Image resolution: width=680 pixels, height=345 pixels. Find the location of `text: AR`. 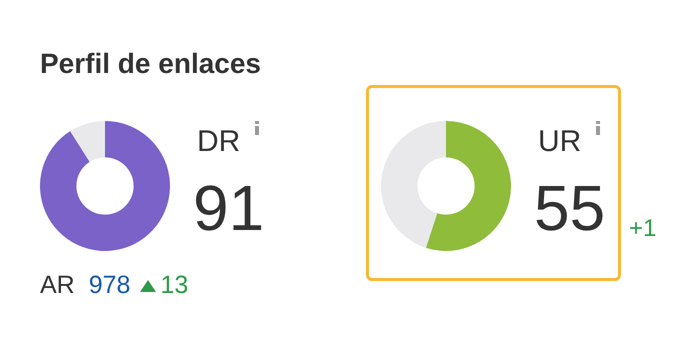

text: AR is located at coordinates (57, 285).